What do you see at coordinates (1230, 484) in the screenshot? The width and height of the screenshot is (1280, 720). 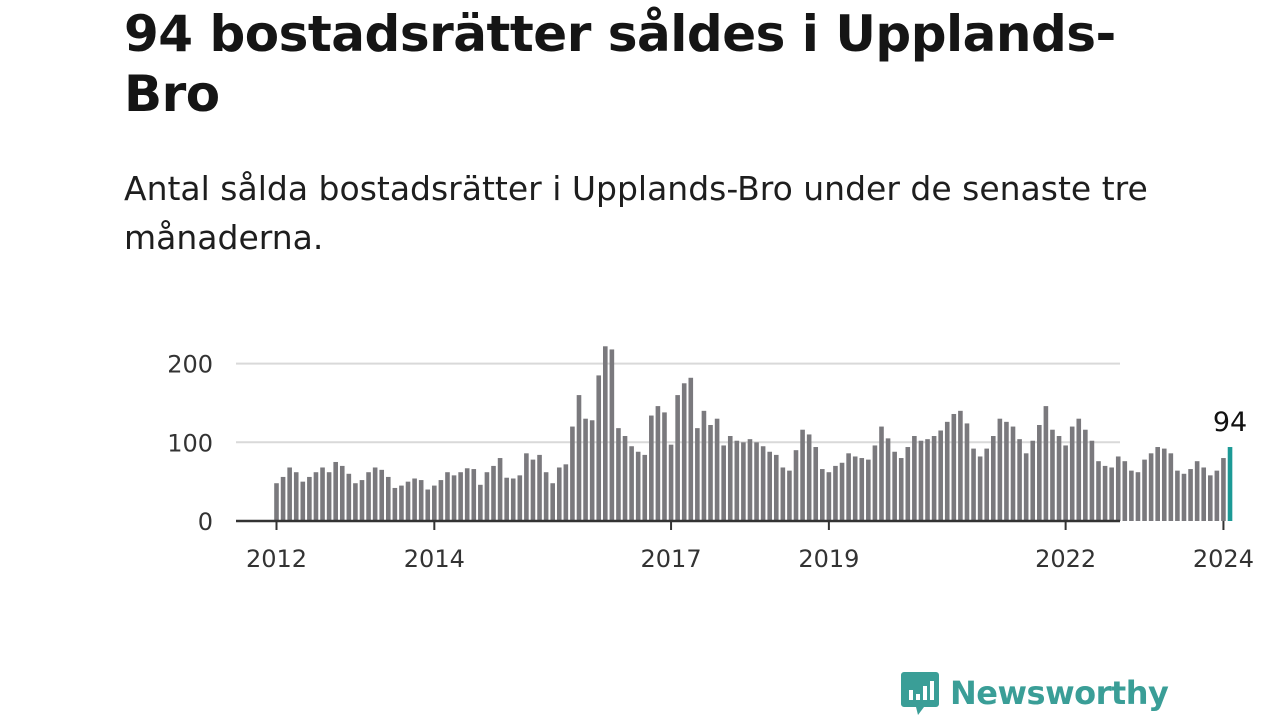 I see `bar-highlight` at bounding box center [1230, 484].